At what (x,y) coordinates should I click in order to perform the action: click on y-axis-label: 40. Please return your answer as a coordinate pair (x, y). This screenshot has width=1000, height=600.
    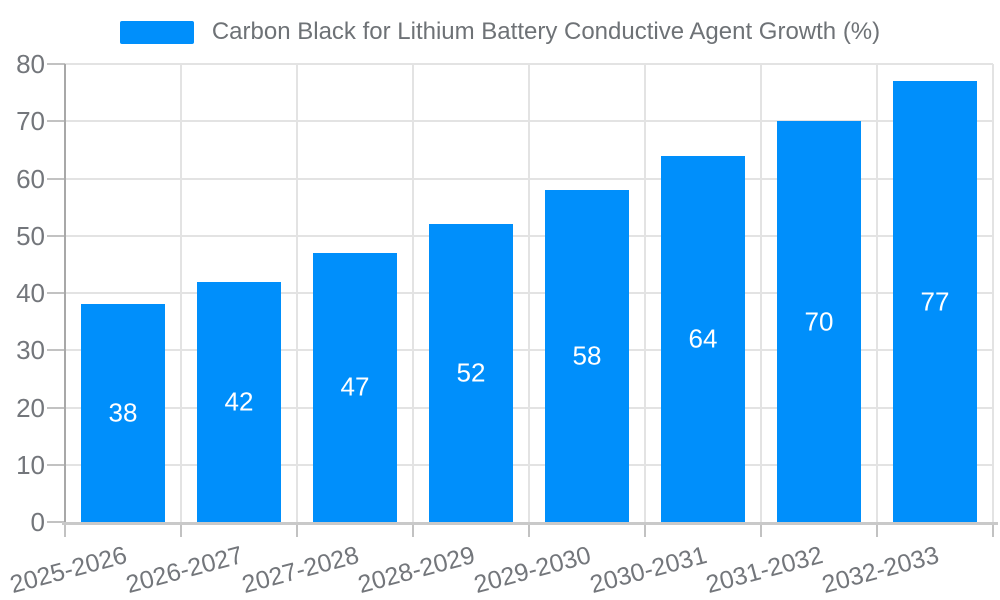
    Looking at the image, I should click on (30, 293).